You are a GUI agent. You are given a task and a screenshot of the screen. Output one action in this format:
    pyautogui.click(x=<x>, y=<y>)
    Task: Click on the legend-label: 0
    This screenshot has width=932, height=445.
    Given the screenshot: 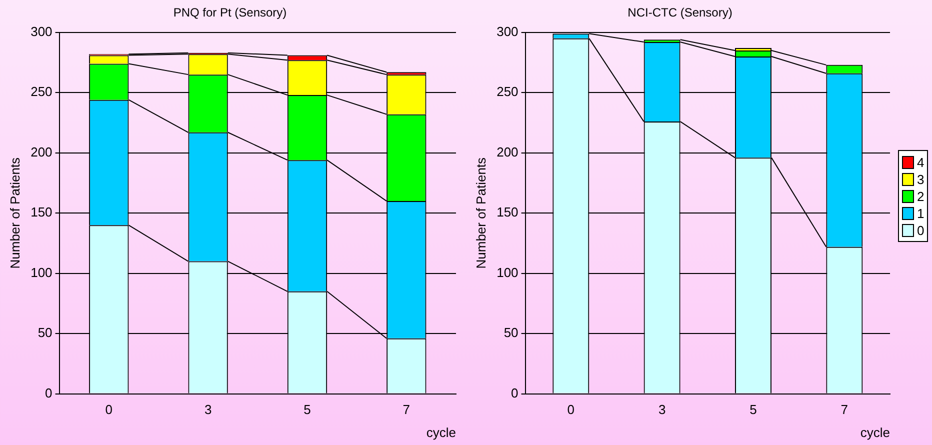 What is the action you would take?
    pyautogui.click(x=920, y=230)
    